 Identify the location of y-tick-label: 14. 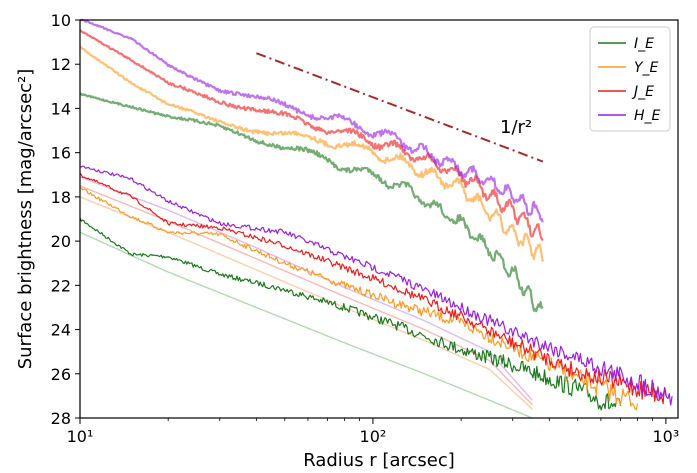
(61, 108).